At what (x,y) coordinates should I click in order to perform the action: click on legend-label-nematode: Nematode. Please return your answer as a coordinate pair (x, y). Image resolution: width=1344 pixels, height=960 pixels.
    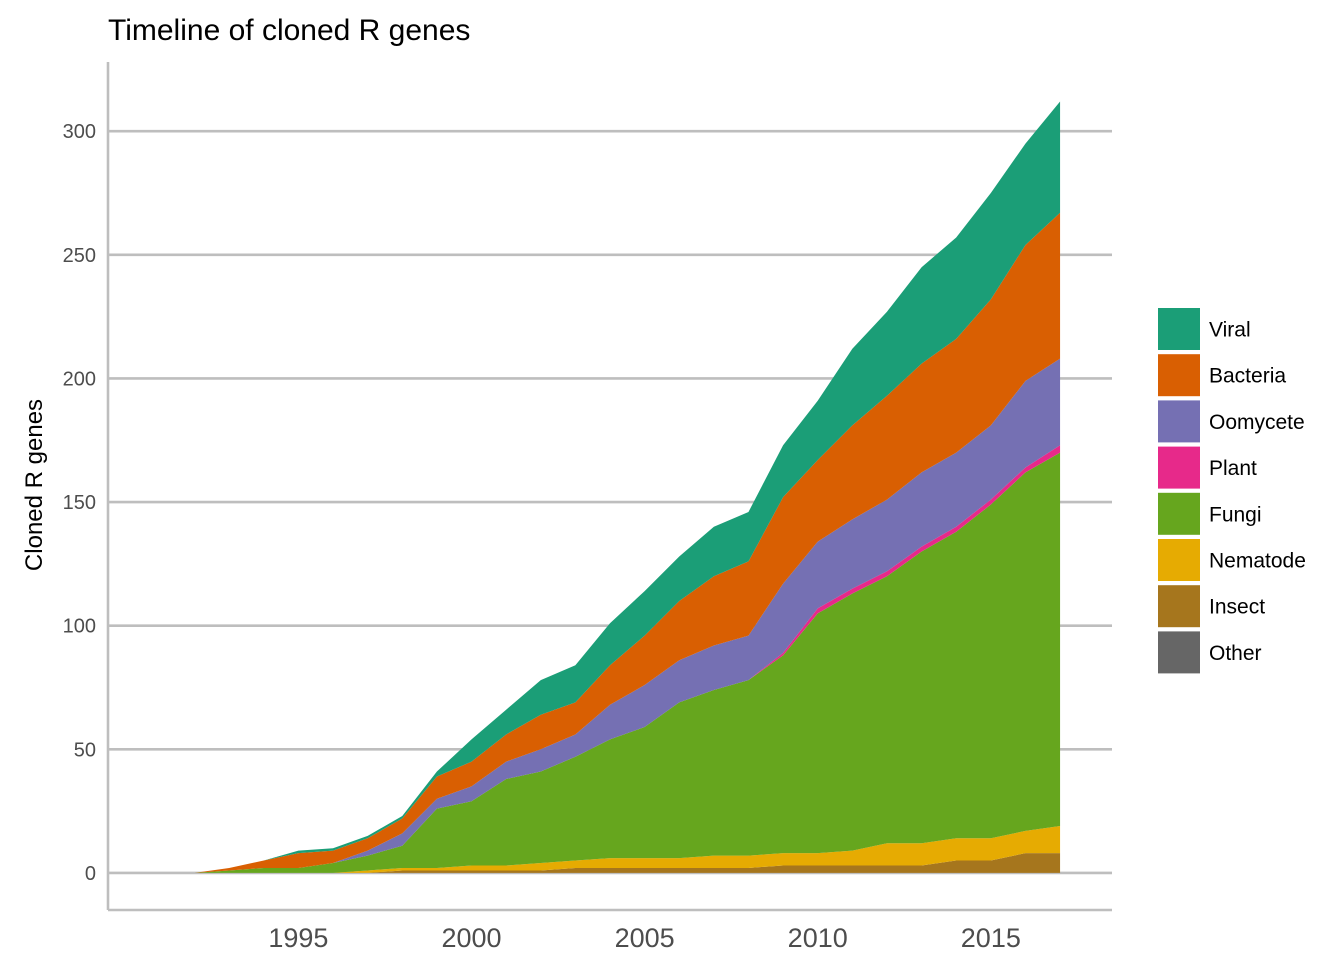
    Looking at the image, I should click on (1257, 561).